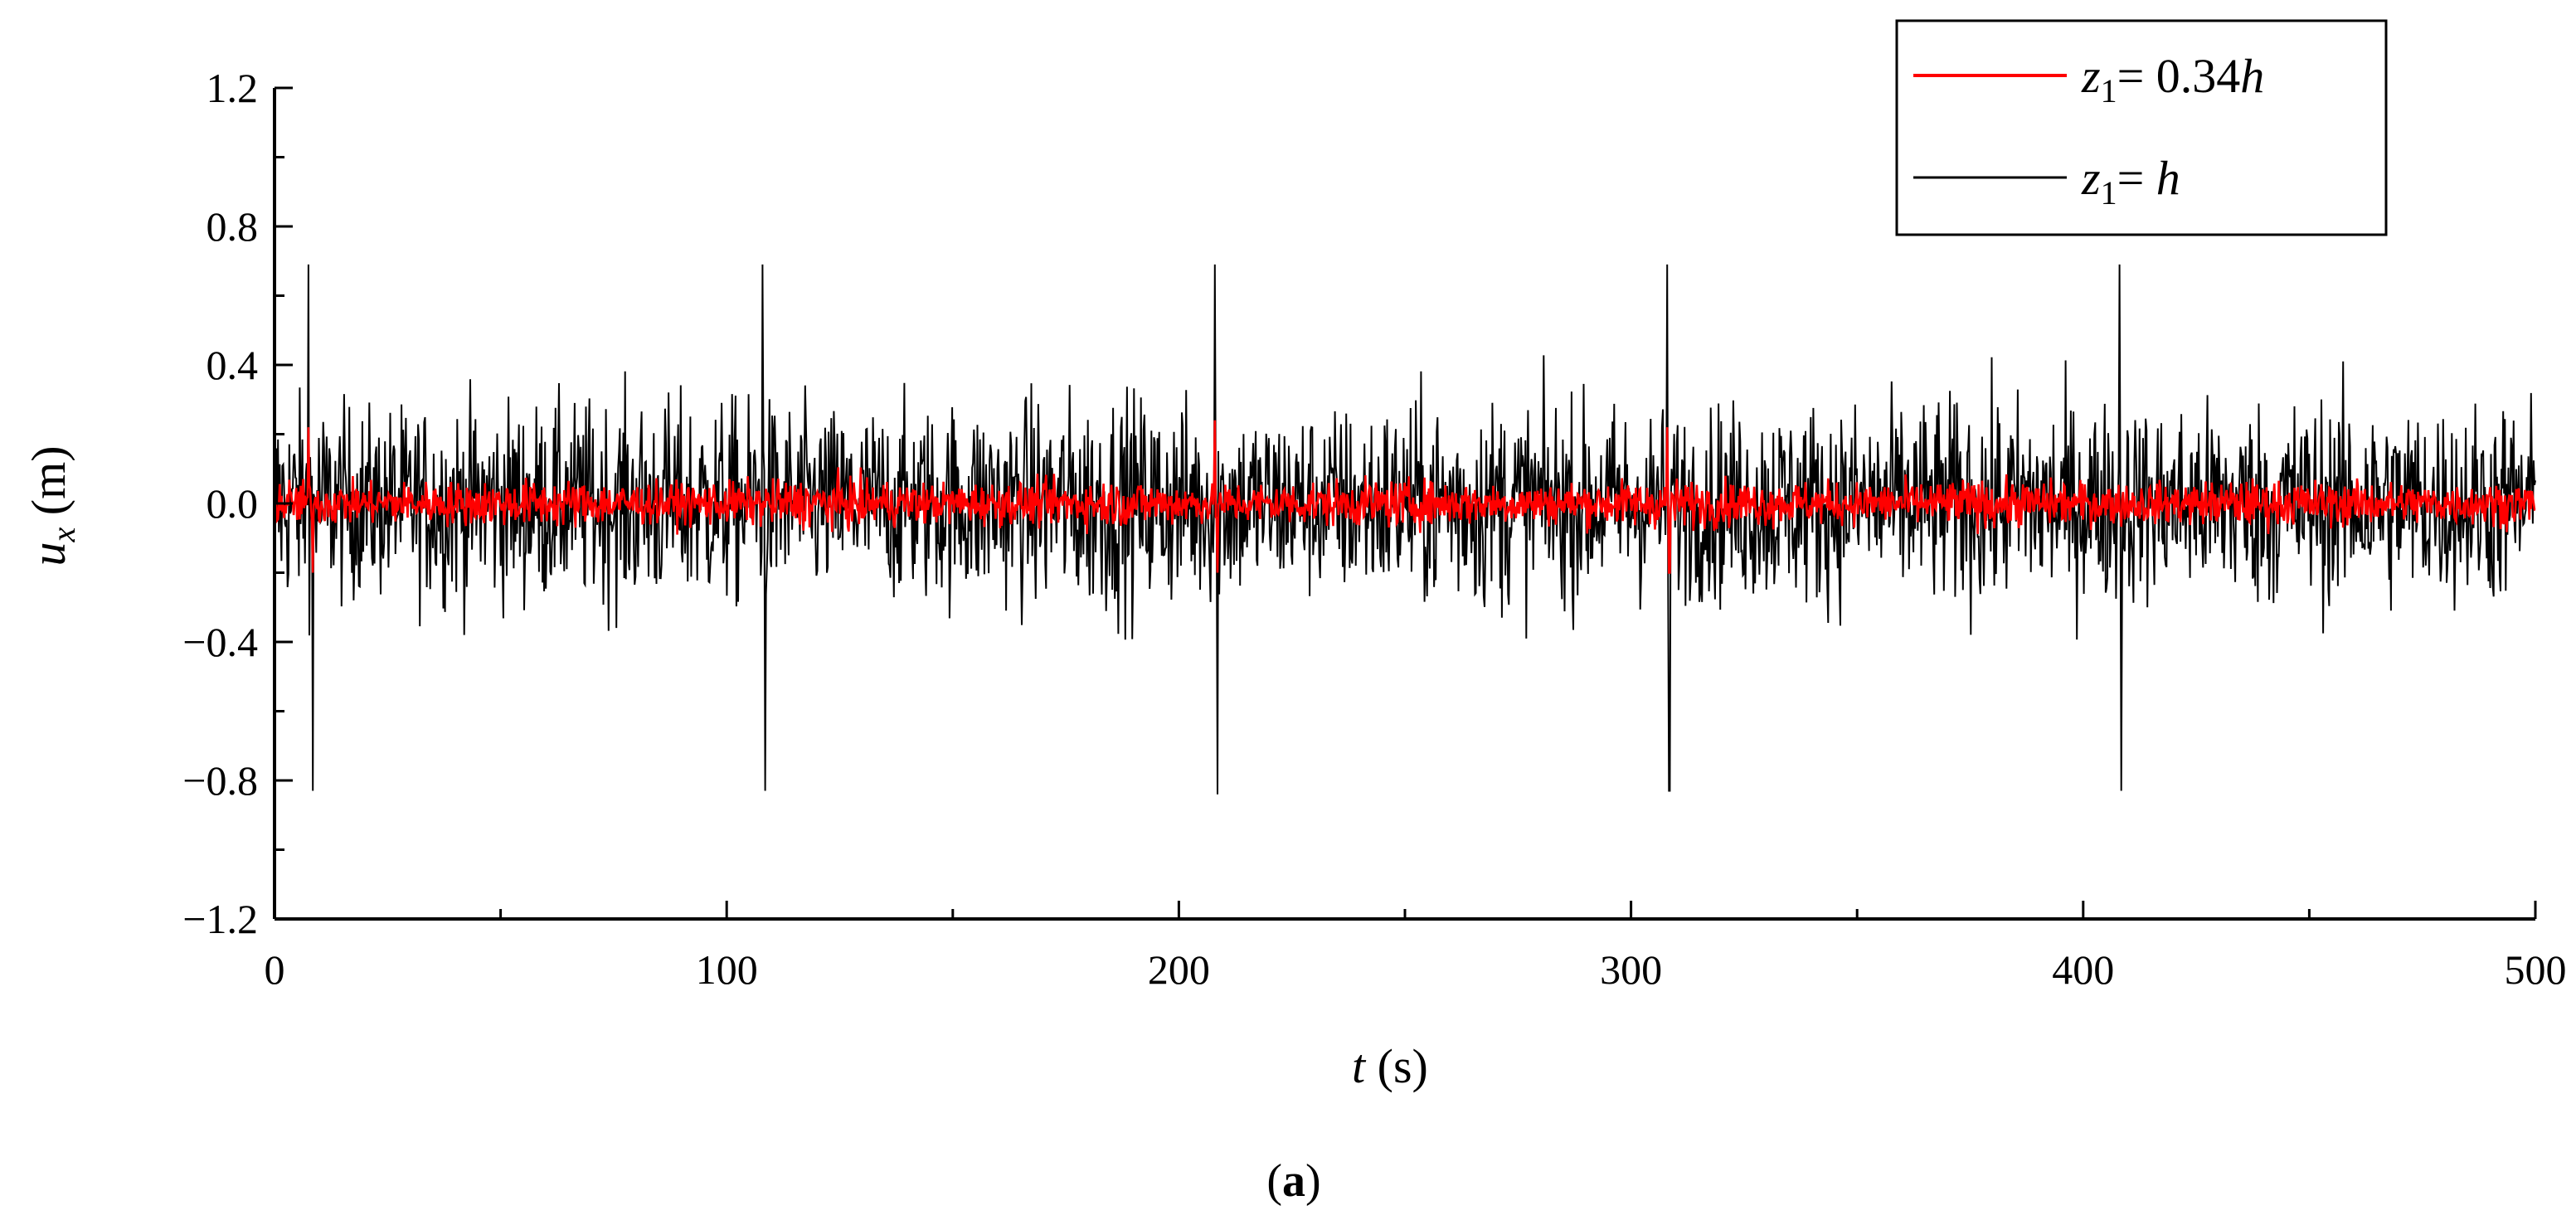 This screenshot has width=2576, height=1225. What do you see at coordinates (2536, 970) in the screenshot?
I see `x-tick-label: 500` at bounding box center [2536, 970].